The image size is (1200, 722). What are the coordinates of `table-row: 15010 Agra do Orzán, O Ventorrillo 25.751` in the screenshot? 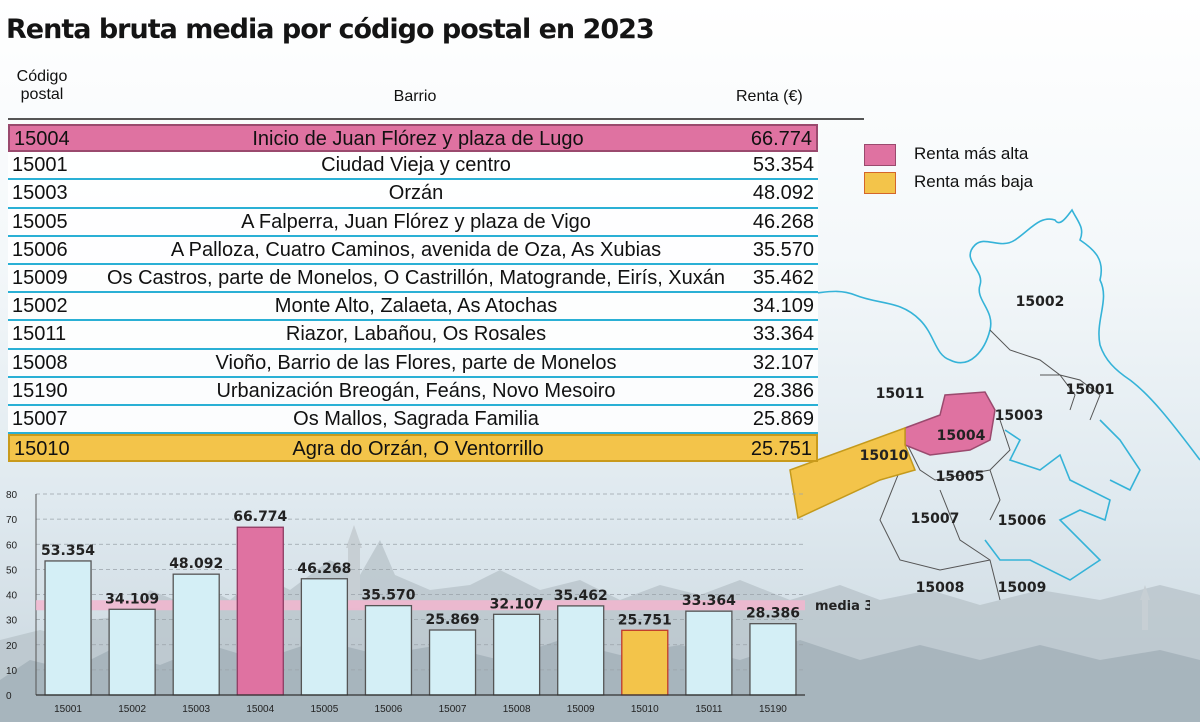 It's located at (413, 448).